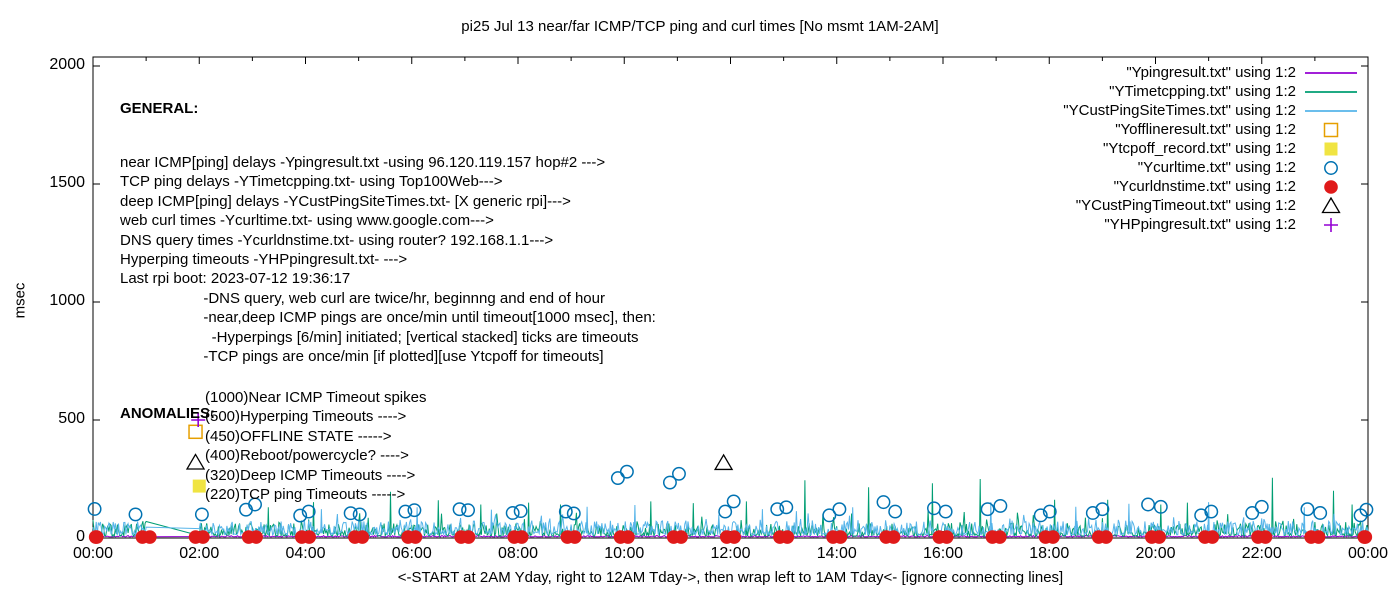 The width and height of the screenshot is (1400, 600). What do you see at coordinates (1216, 167) in the screenshot?
I see `legend-label: "Ycurltime.txt" using 1:2` at bounding box center [1216, 167].